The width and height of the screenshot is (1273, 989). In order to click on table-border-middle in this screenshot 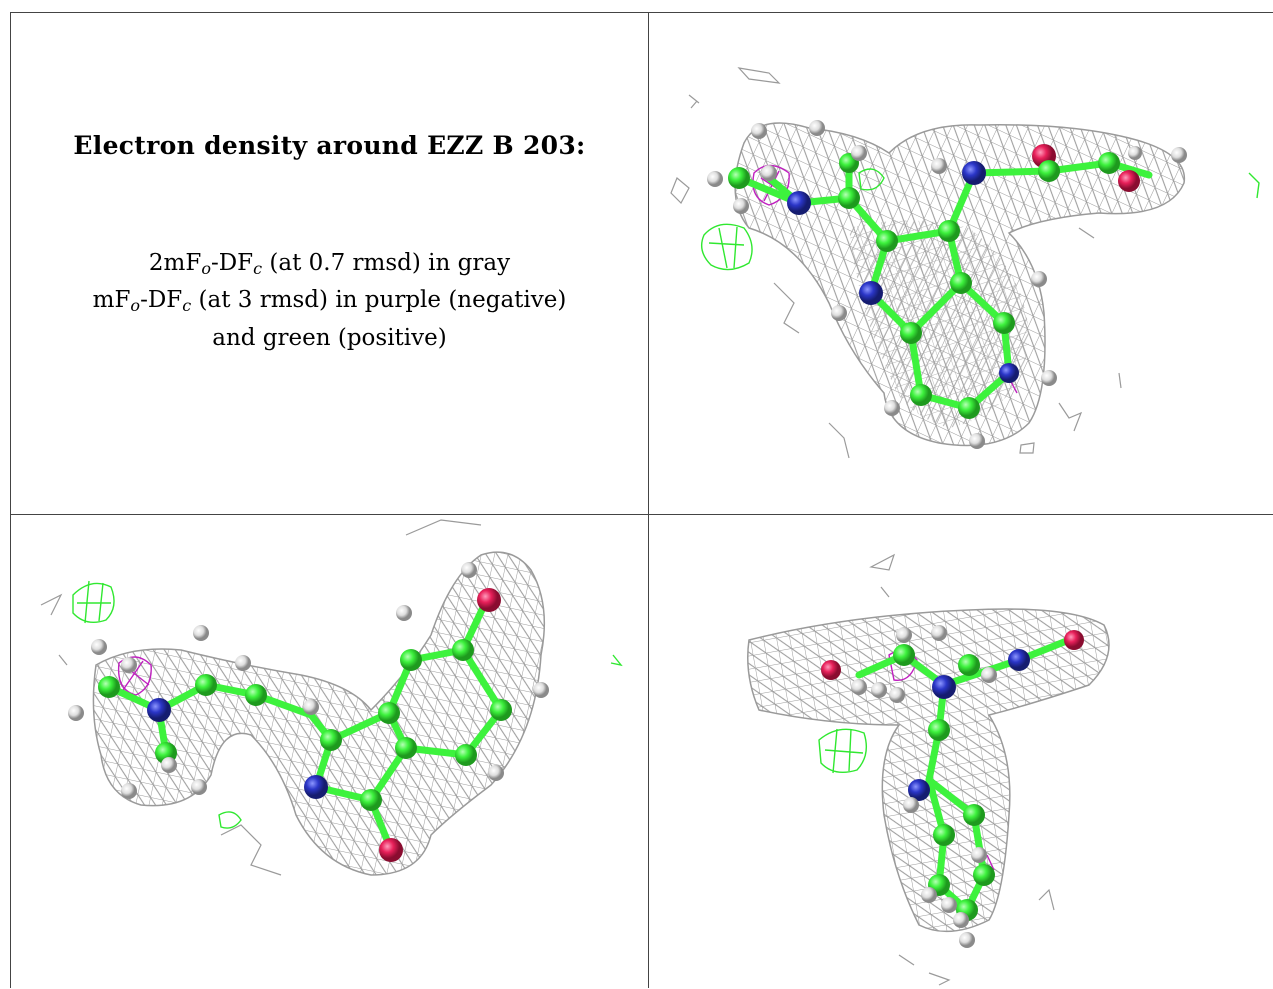, I will do `click(641, 514)`.